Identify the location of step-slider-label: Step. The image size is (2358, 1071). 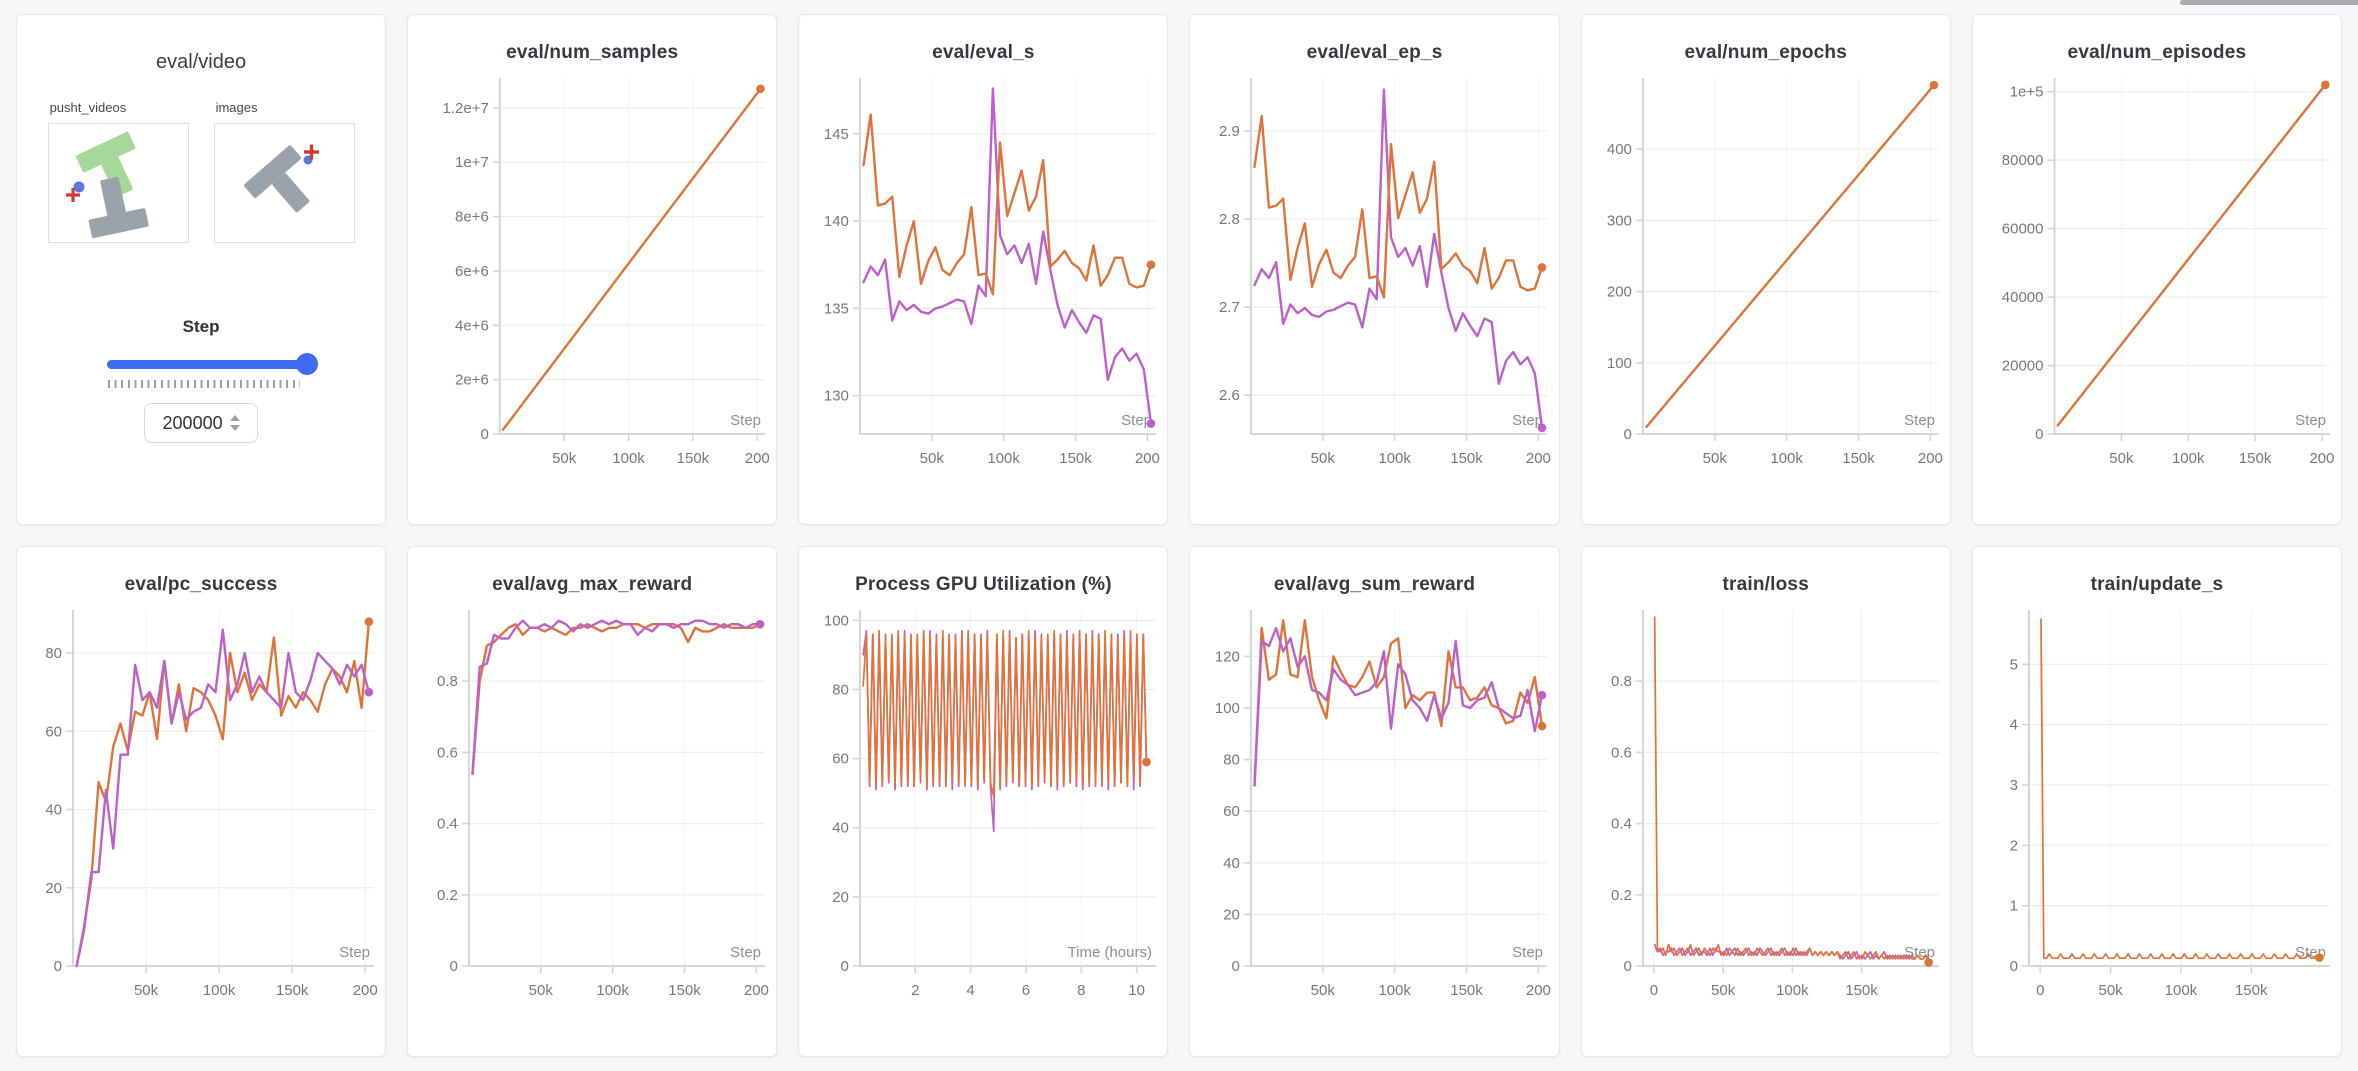
(201, 326).